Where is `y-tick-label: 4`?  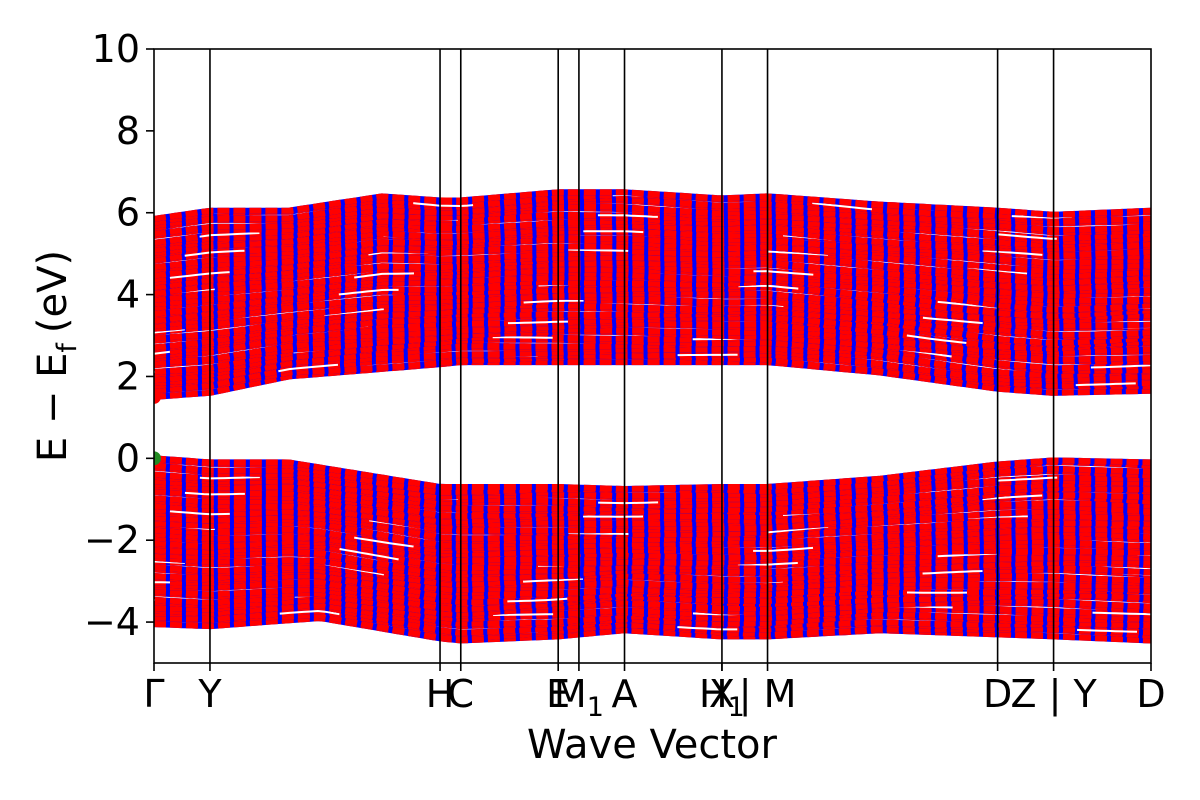 y-tick-label: 4 is located at coordinates (128, 295).